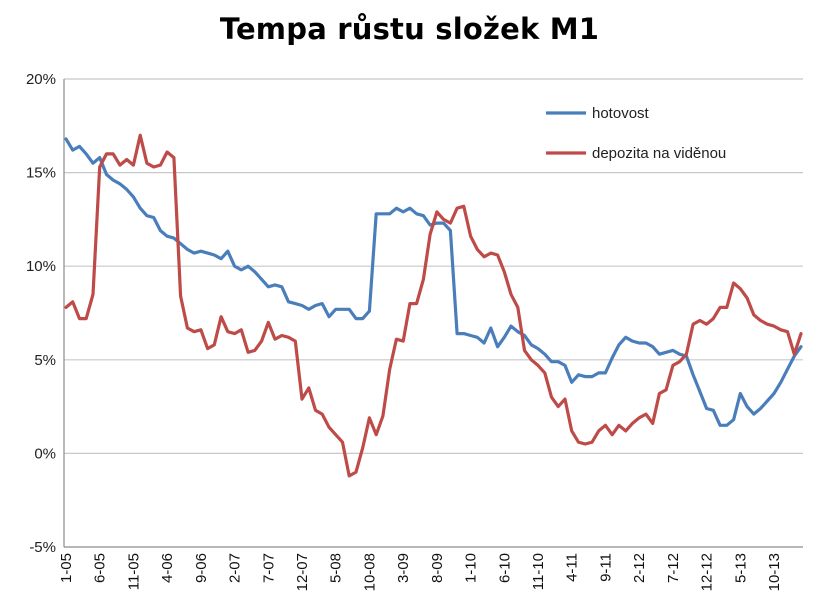  Describe the element at coordinates (167, 568) in the screenshot. I see `x-tick-label: 4-06` at that location.